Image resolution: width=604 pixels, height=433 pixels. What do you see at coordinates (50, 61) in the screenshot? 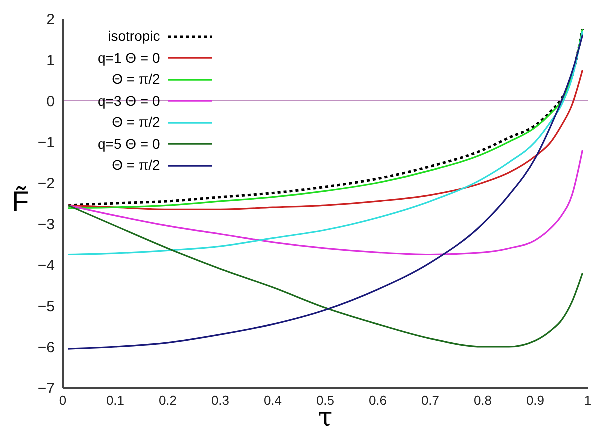
I see `y-tick-label: 1` at bounding box center [50, 61].